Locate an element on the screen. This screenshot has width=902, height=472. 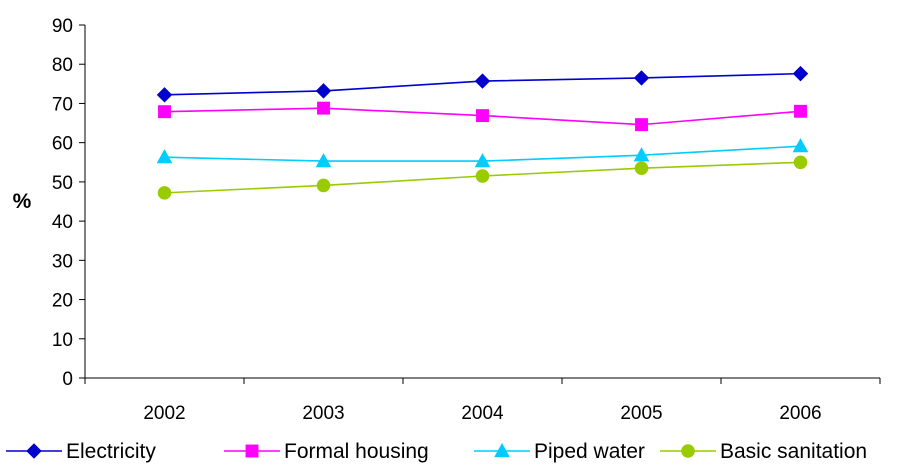
legend-item: Piped water is located at coordinates (559, 451).